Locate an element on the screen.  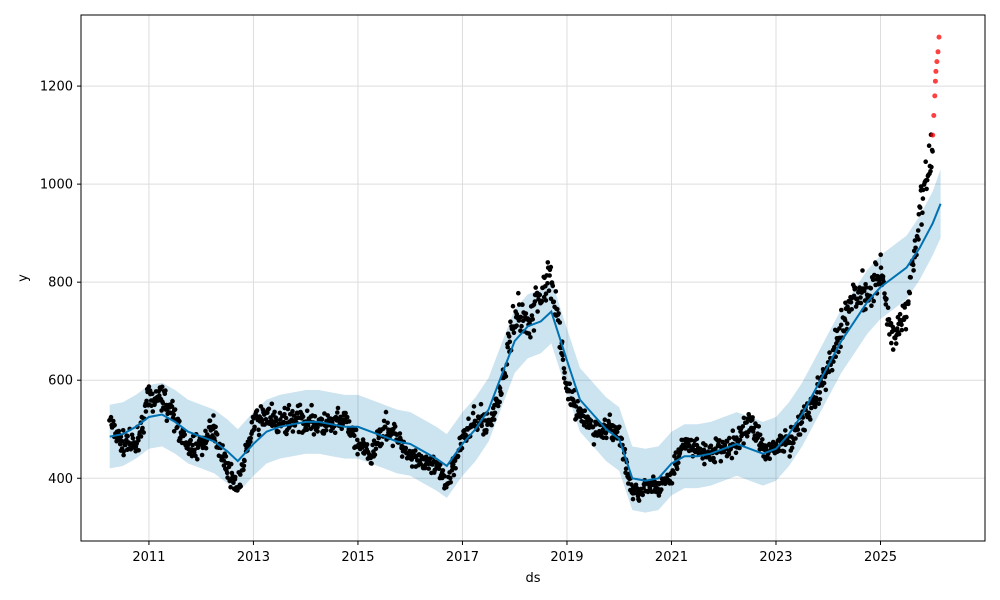
x-tick-label: 2021 is located at coordinates (671, 557).